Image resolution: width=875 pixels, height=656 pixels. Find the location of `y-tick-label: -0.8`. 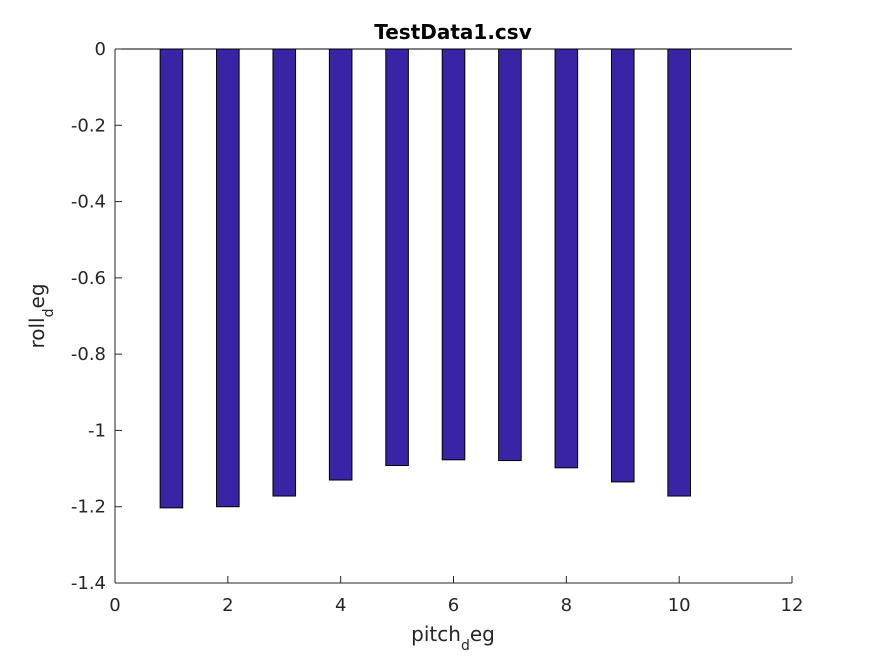

y-tick-label: -0.8 is located at coordinates (88, 354).